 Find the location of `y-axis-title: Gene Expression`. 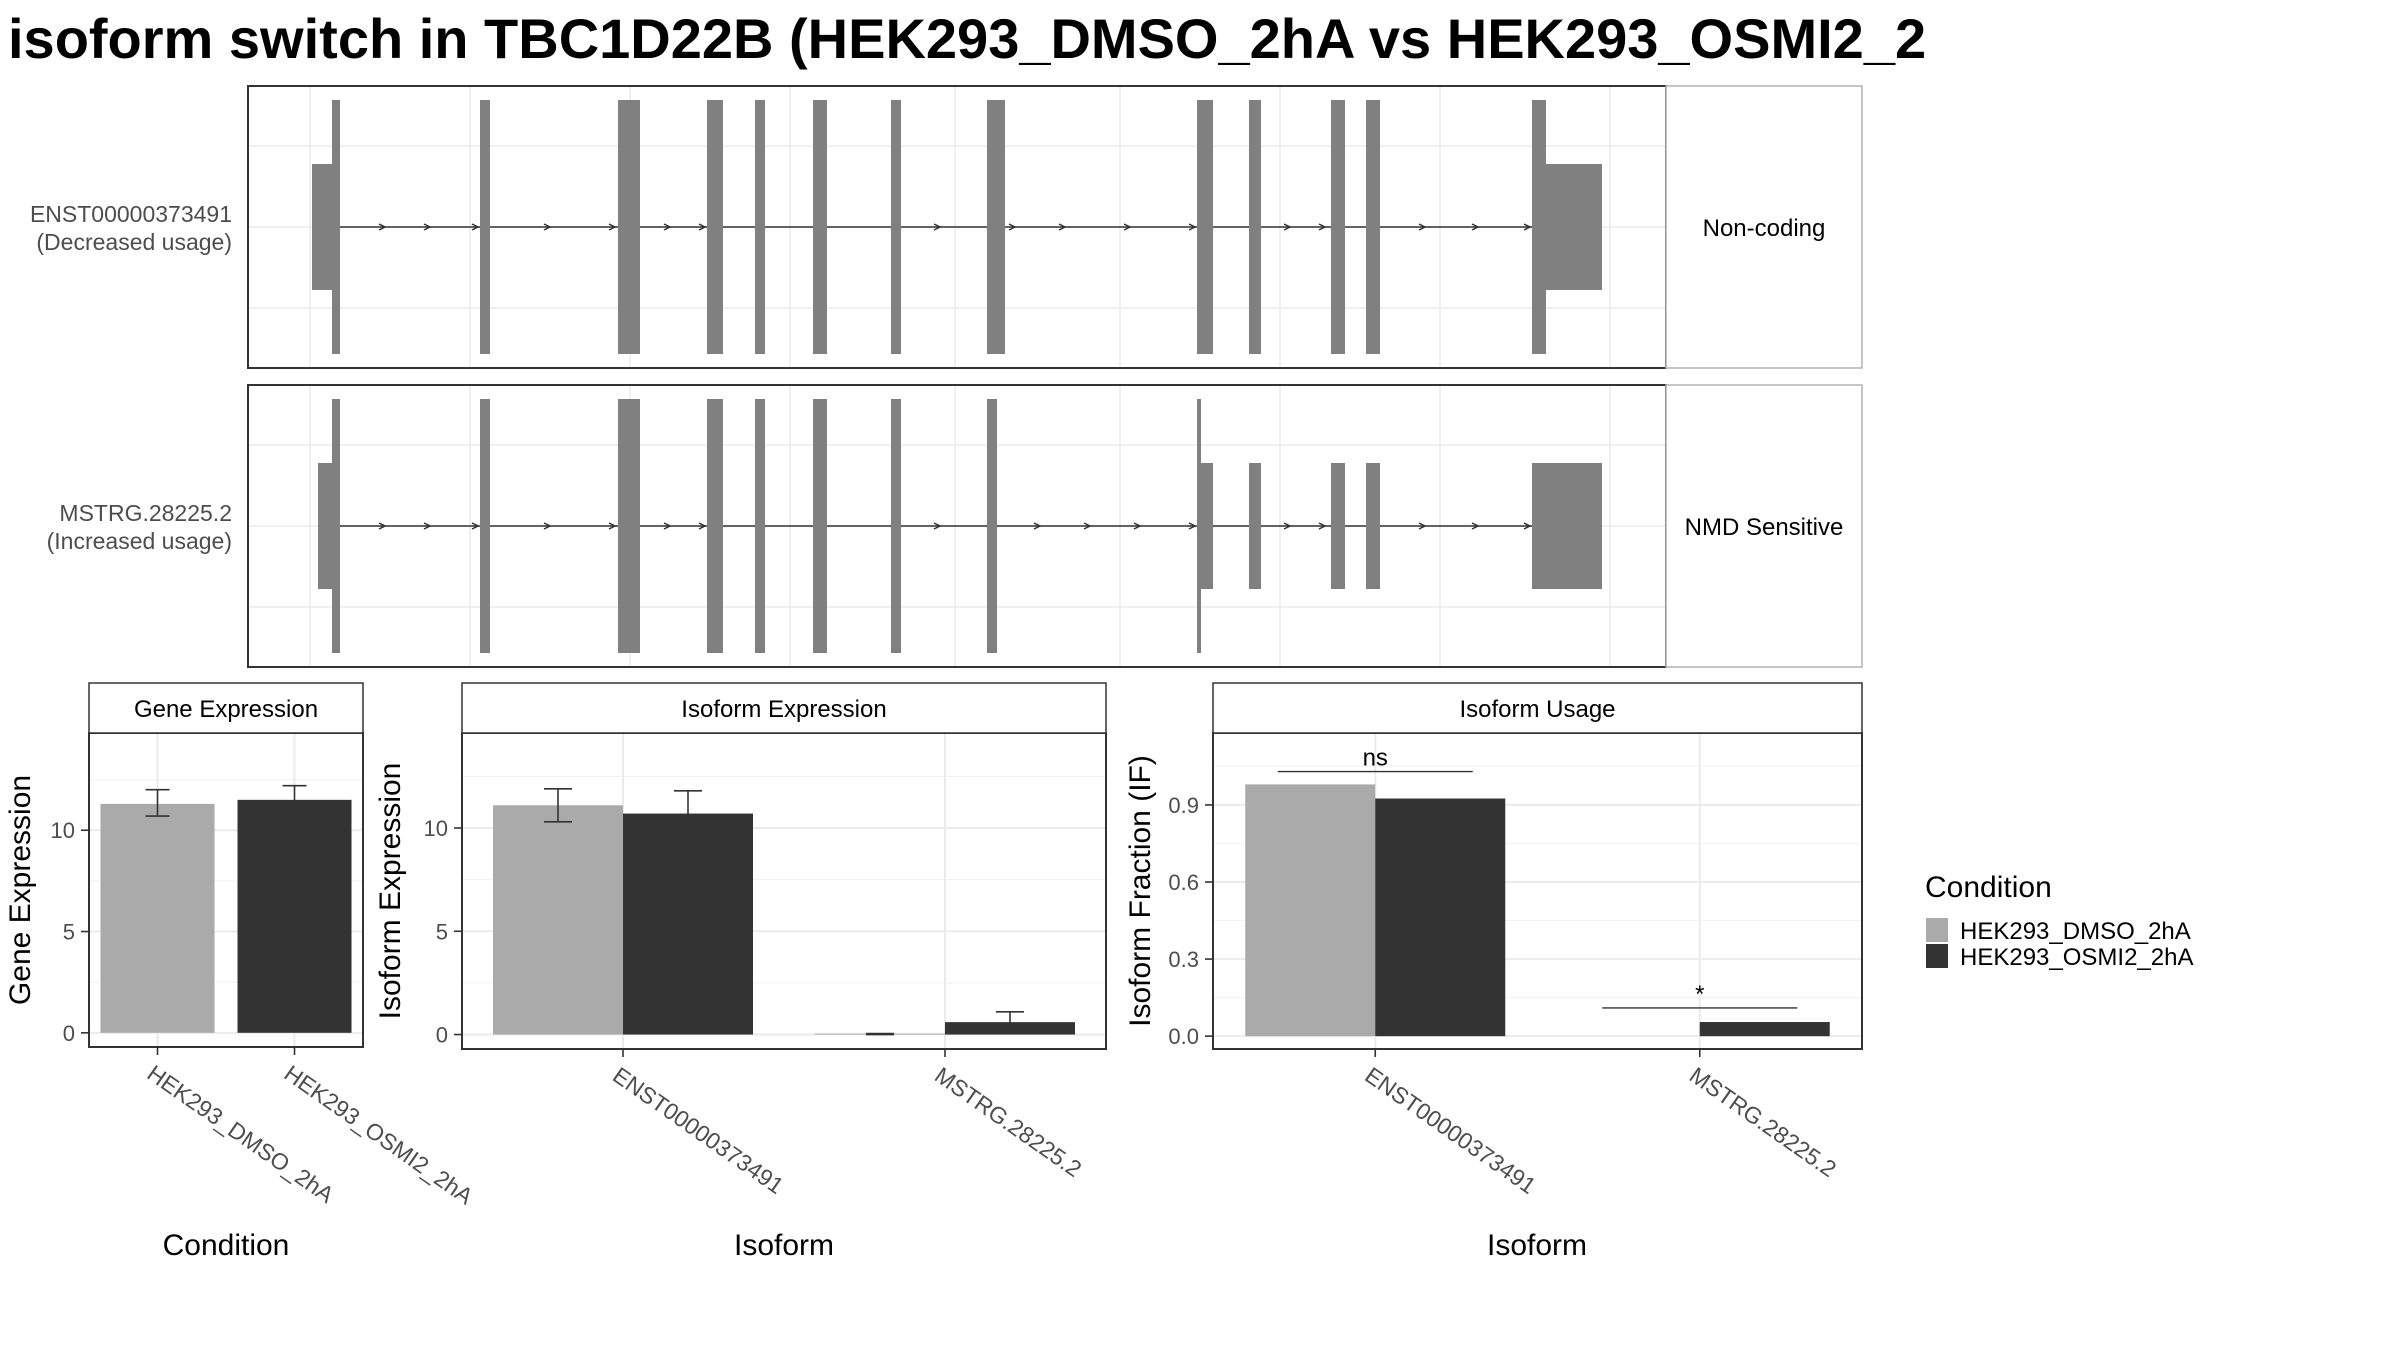

y-axis-title: Gene Expression is located at coordinates (20, 890).